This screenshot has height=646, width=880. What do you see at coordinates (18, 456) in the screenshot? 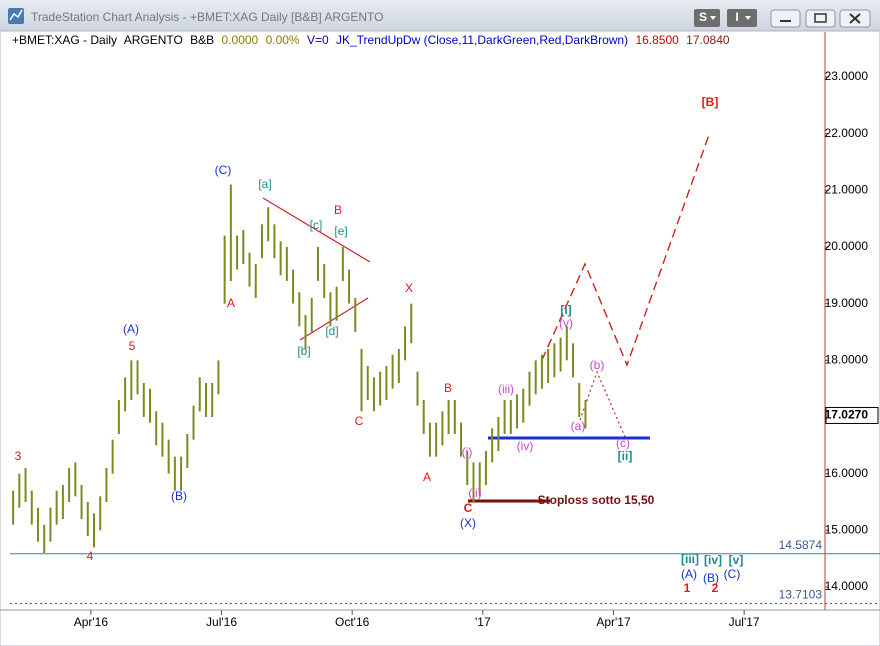
I see `wave-label: 3` at bounding box center [18, 456].